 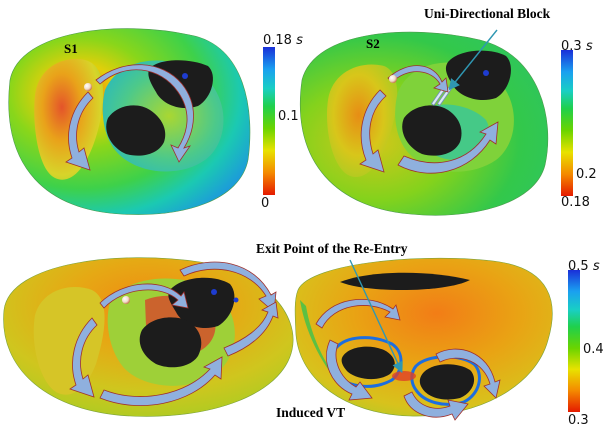 I want to click on s1-label: S1, so click(x=71, y=48).